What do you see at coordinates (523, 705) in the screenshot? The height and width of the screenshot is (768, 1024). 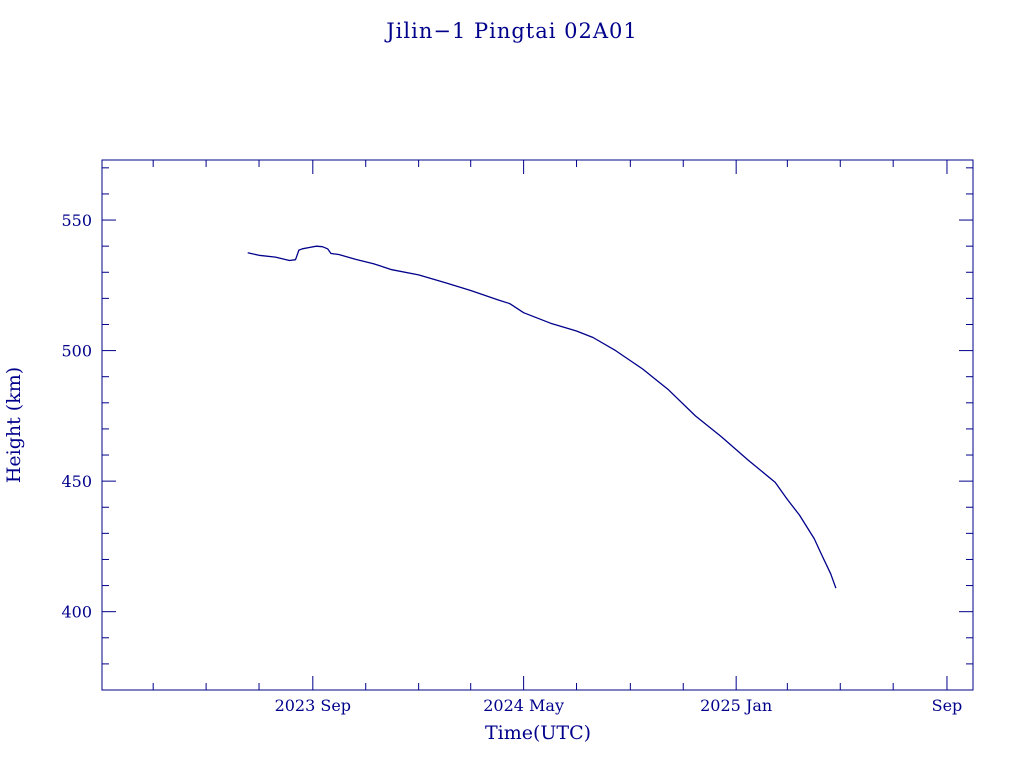 I see `x-tick-label: 2024 May` at bounding box center [523, 705].